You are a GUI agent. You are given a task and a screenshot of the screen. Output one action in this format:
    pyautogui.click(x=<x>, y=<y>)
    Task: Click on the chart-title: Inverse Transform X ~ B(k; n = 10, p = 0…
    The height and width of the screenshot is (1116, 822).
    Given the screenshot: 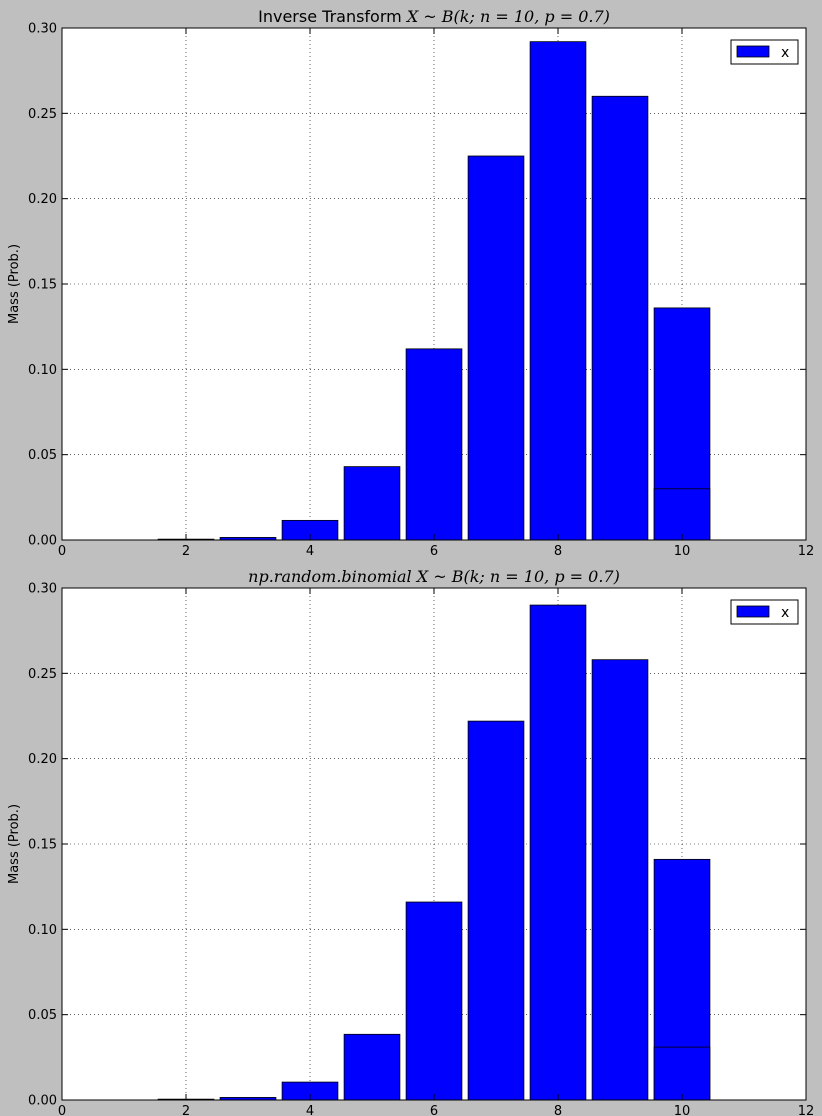 What is the action you would take?
    pyautogui.click(x=434, y=16)
    